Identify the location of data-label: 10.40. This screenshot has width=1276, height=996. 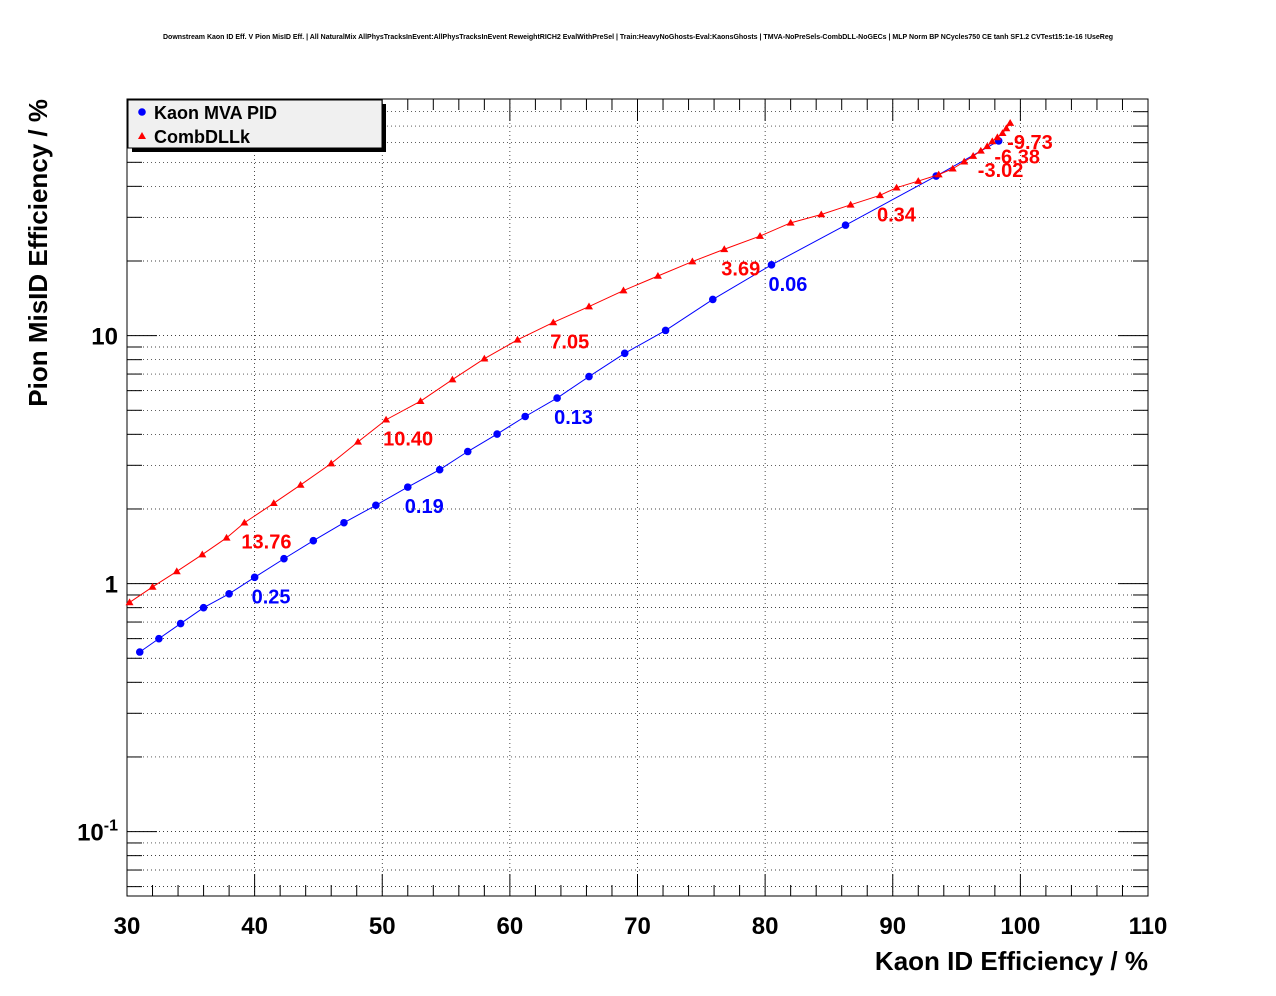
(408, 440).